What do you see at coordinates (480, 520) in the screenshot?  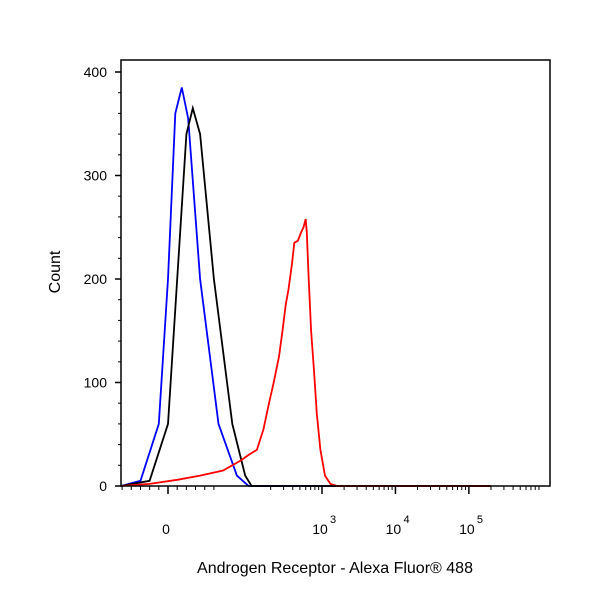 I see `x-tick-exponent: 5` at bounding box center [480, 520].